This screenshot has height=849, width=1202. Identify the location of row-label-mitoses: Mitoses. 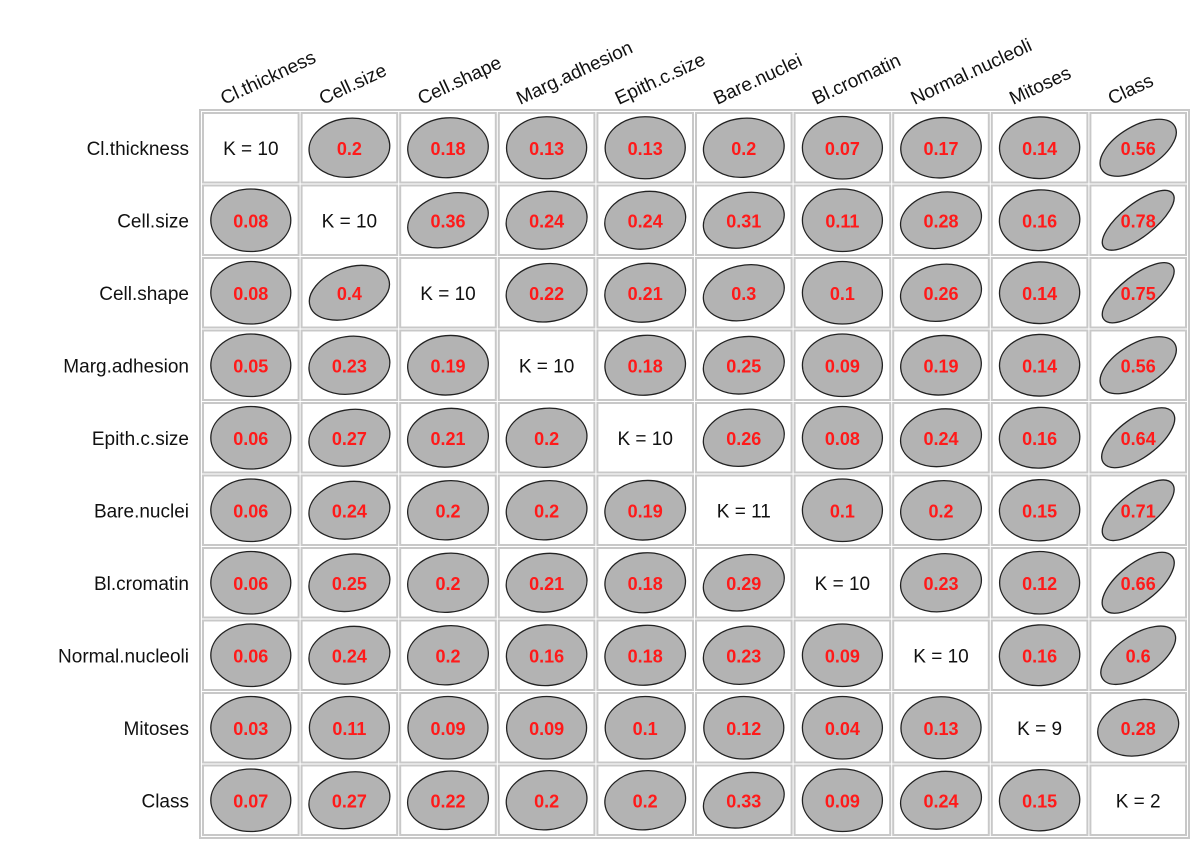
(156, 729).